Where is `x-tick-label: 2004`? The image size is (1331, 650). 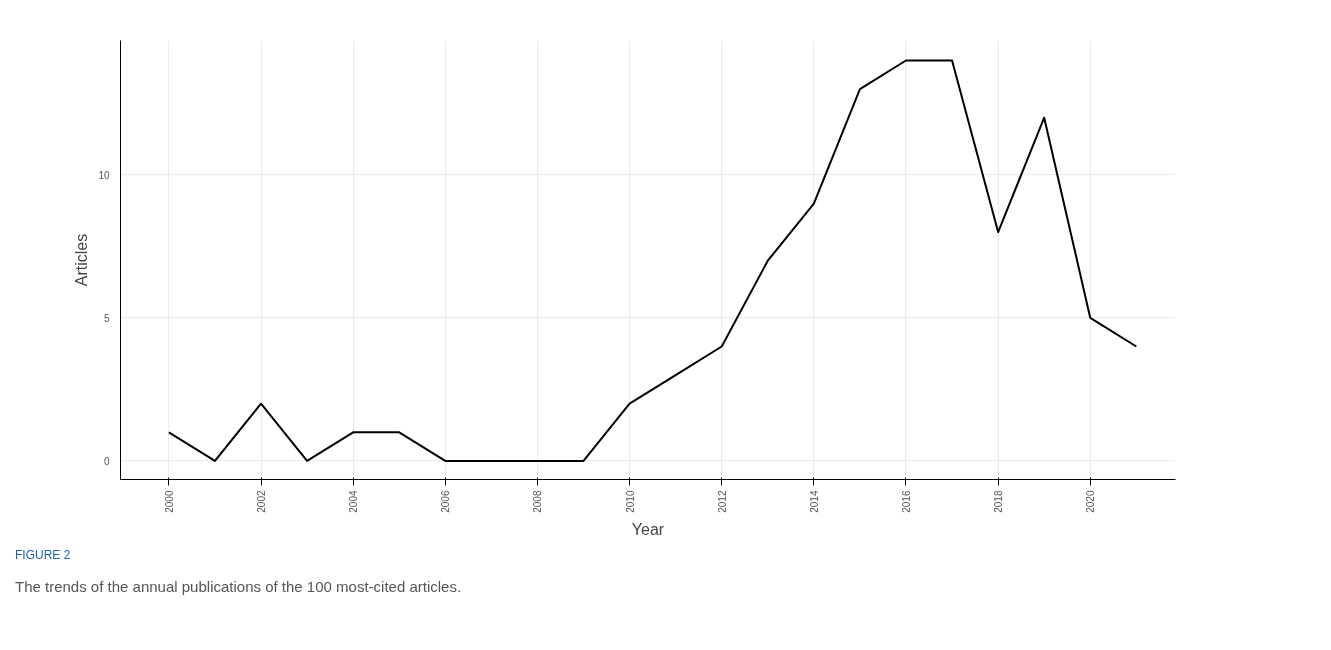 x-tick-label: 2004 is located at coordinates (354, 501).